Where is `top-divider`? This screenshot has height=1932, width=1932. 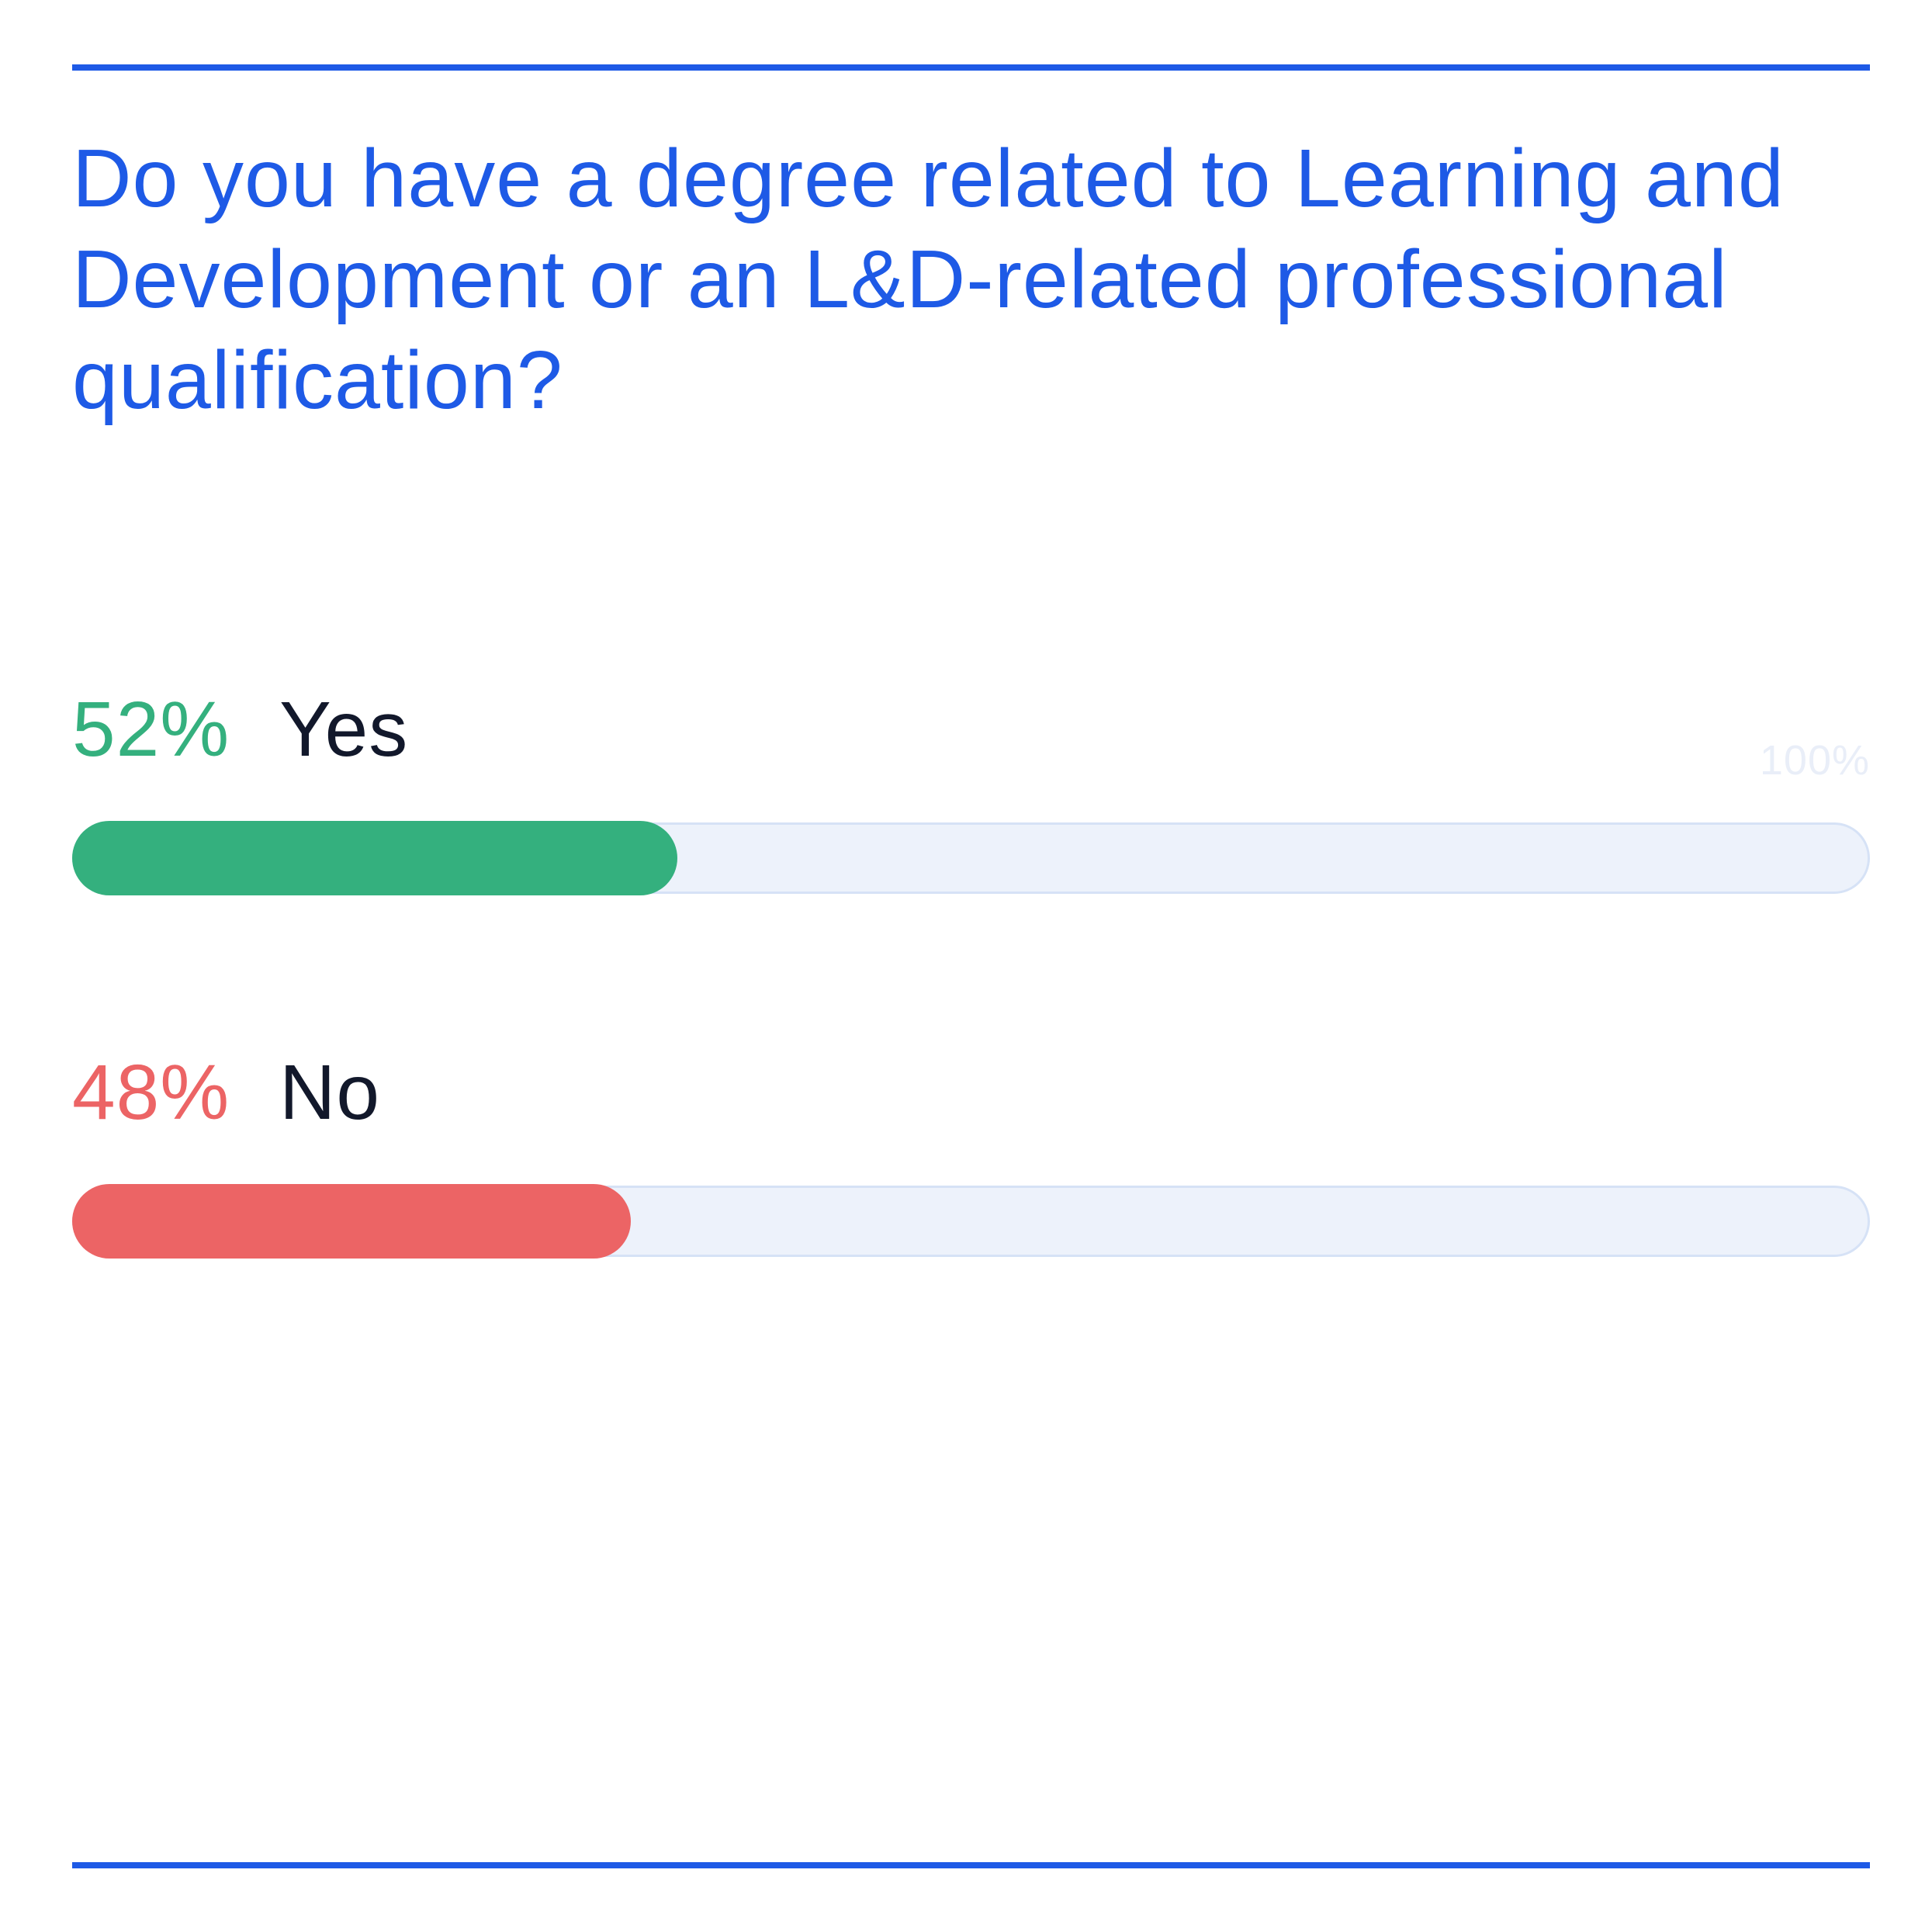
top-divider is located at coordinates (971, 67).